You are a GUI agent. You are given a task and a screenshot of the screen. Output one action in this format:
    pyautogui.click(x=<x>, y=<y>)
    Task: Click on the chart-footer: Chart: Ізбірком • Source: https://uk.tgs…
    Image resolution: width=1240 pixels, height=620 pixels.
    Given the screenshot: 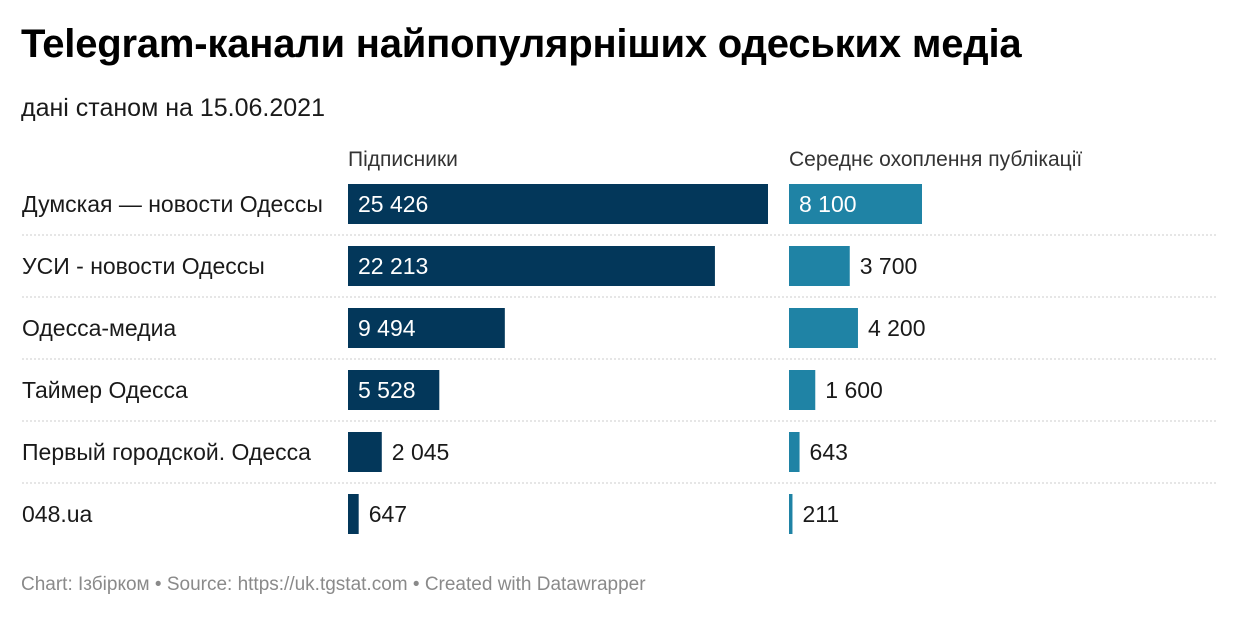 What is the action you would take?
    pyautogui.click(x=333, y=584)
    